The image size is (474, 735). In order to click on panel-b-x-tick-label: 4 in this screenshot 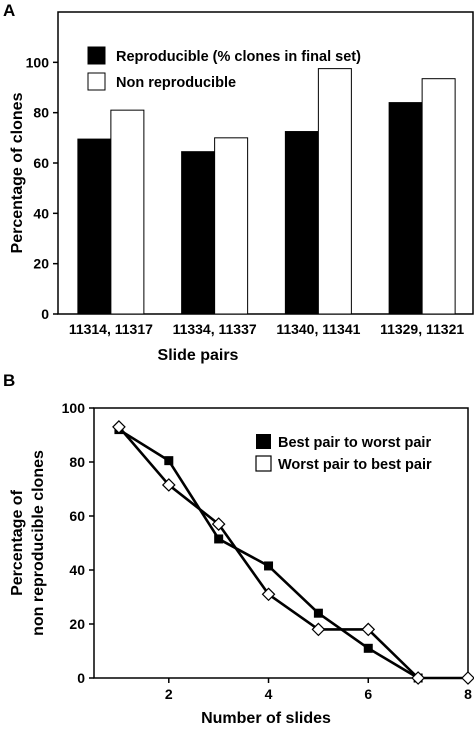, I will do `click(269, 694)`.